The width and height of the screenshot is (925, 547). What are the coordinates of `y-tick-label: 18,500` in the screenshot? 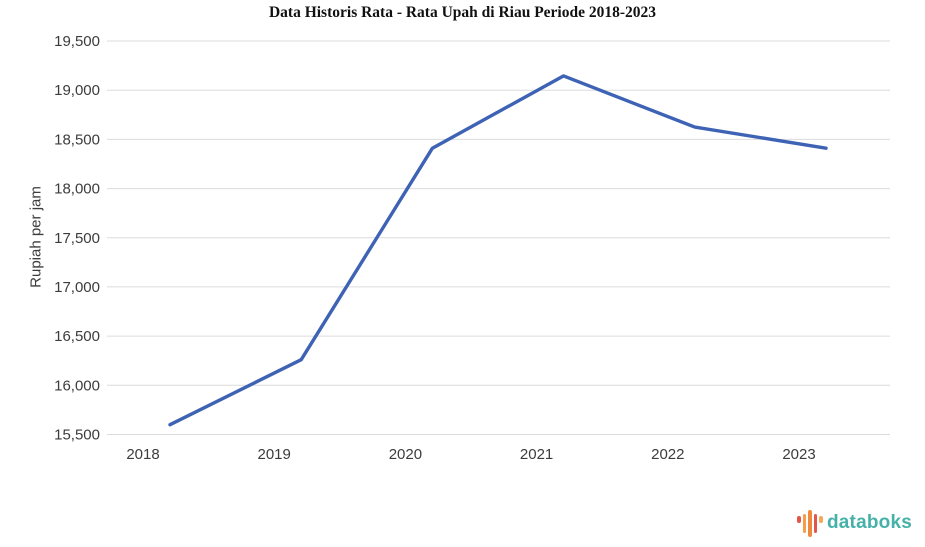 It's located at (77, 139).